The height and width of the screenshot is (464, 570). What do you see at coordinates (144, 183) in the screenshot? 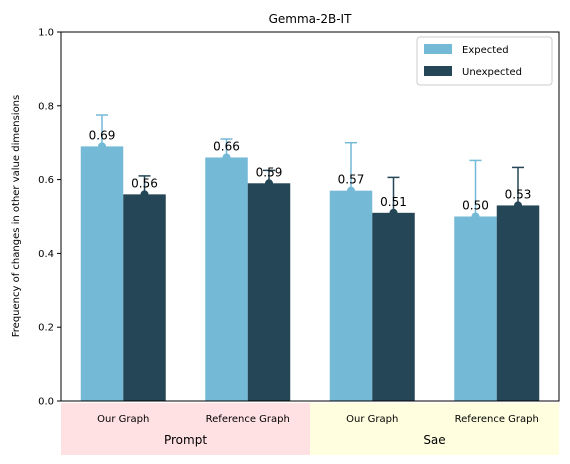
I see `data-label: 0.56` at bounding box center [144, 183].